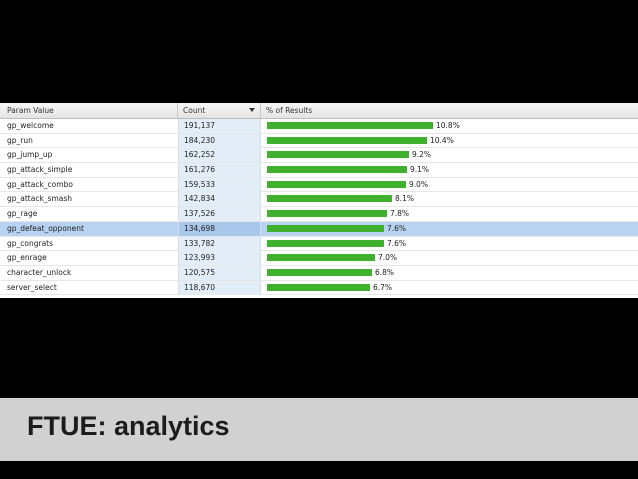 This screenshot has height=479, width=638. I want to click on table-row: gp_jump_up 162,252 9.2%, so click(319, 156).